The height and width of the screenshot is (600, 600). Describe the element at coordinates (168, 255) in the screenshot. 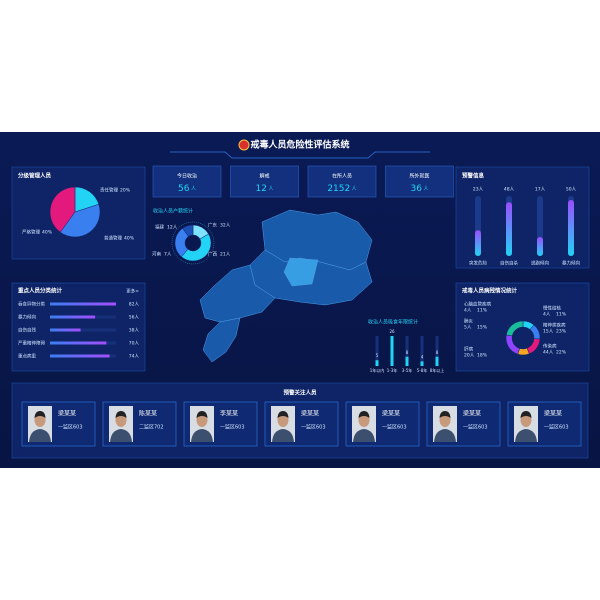

I see `value-label: 7人` at that location.